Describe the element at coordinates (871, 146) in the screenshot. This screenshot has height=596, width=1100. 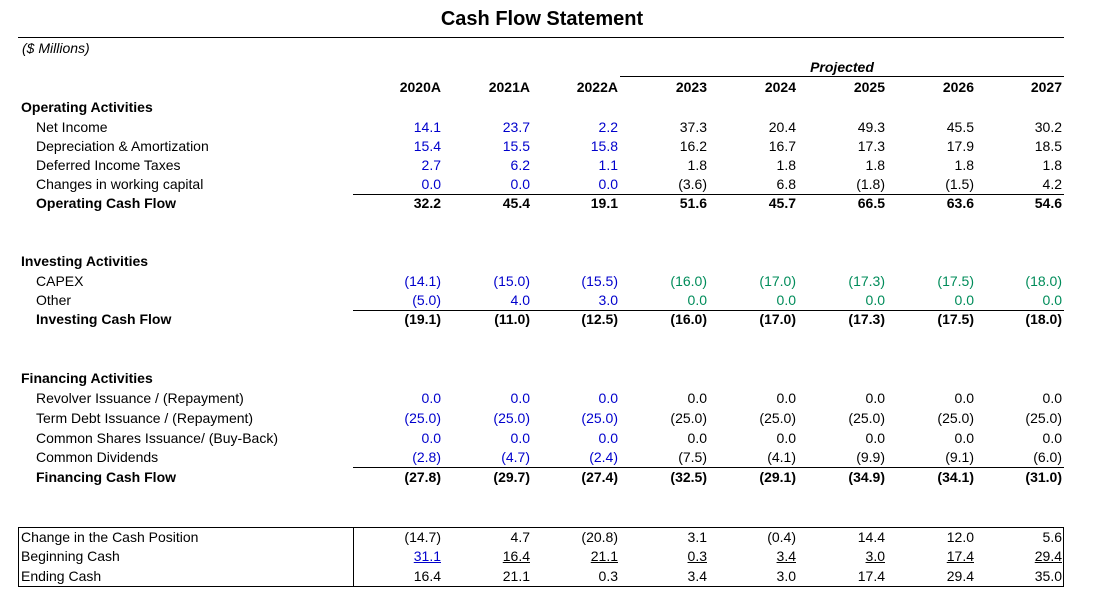
I see `value-cell: 17.3` at that location.